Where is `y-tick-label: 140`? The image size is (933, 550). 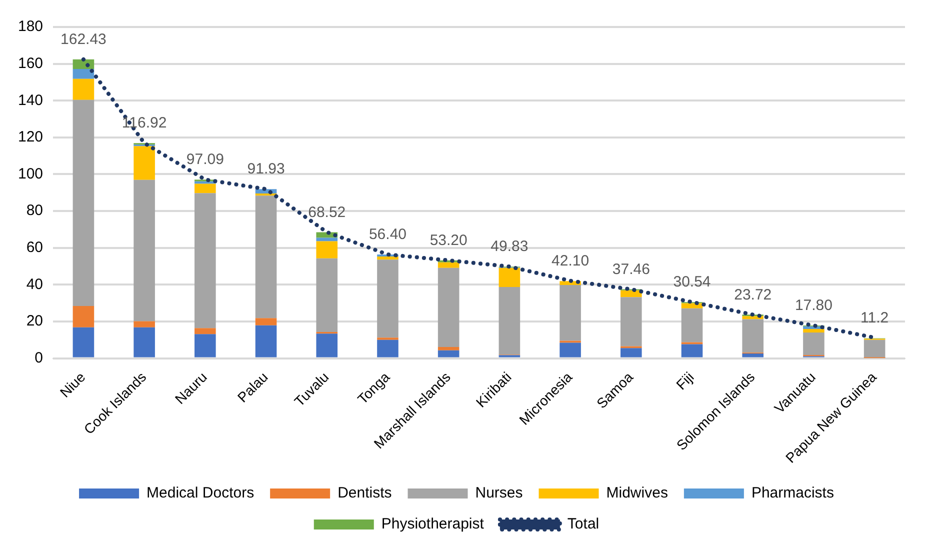 y-tick-label: 140 is located at coordinates (31, 100).